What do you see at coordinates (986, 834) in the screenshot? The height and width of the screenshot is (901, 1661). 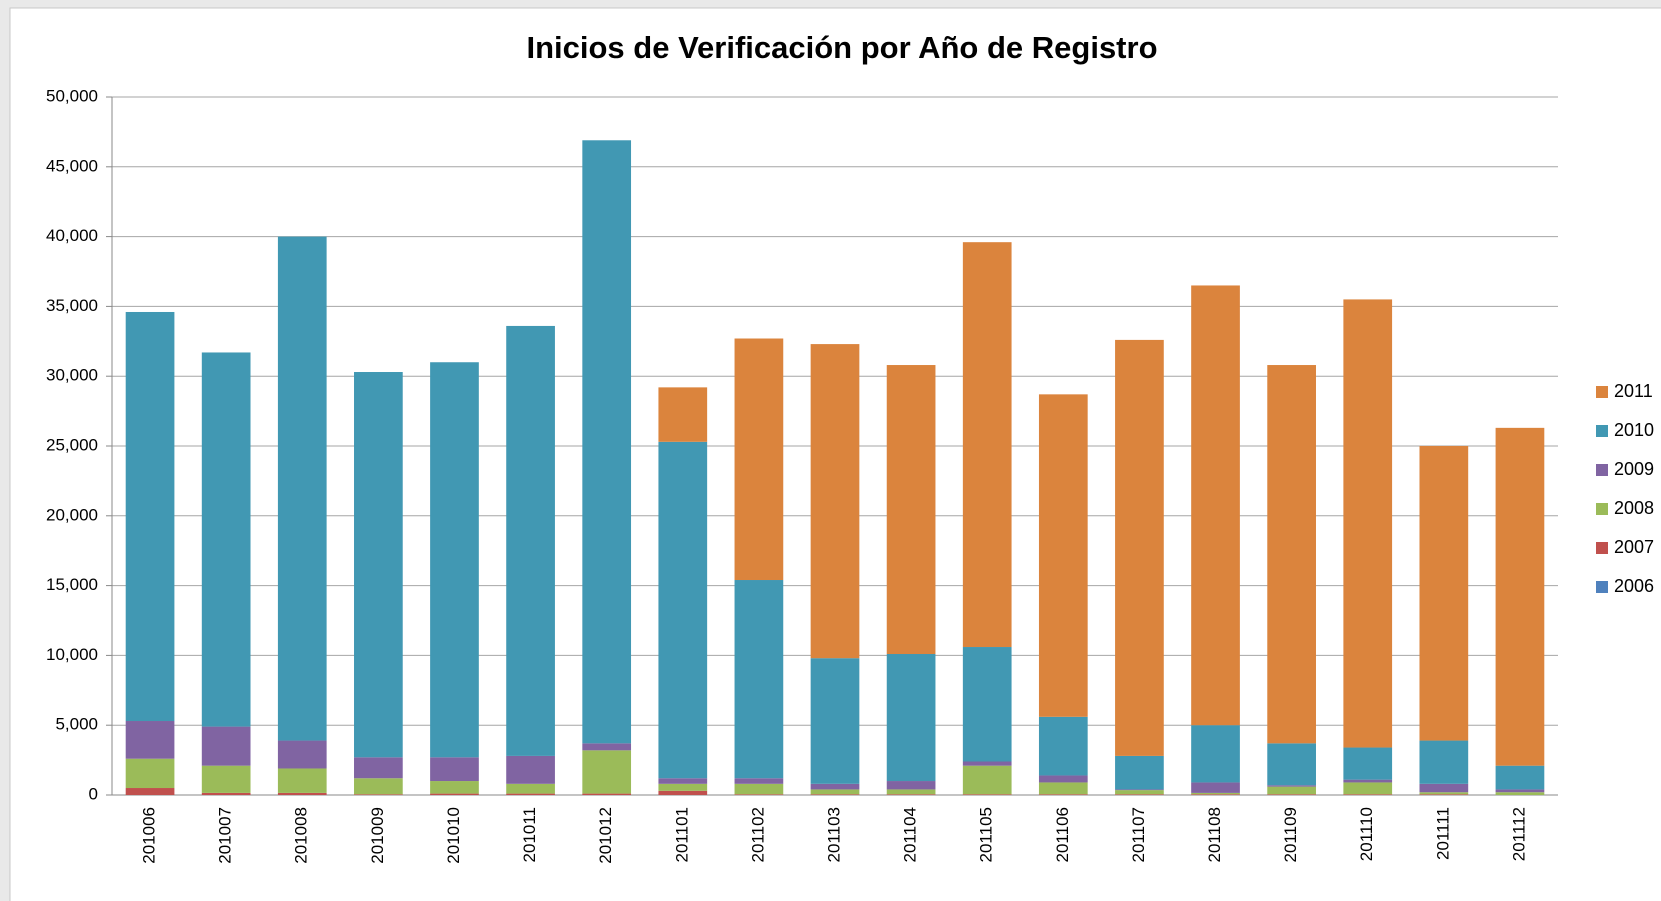 I see `x-tick-label: 201105` at bounding box center [986, 834].